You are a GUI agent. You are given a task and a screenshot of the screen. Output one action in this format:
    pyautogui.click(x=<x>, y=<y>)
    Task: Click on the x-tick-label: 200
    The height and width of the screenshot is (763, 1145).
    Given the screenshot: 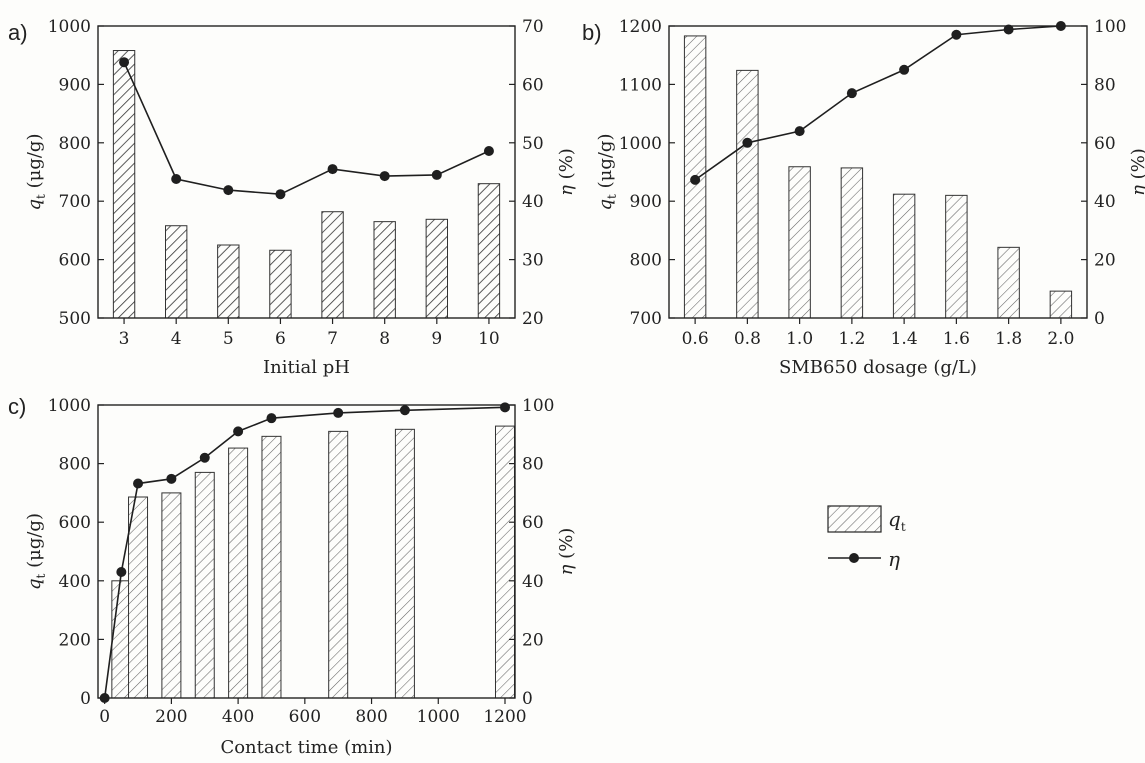 What is the action you would take?
    pyautogui.click(x=171, y=717)
    